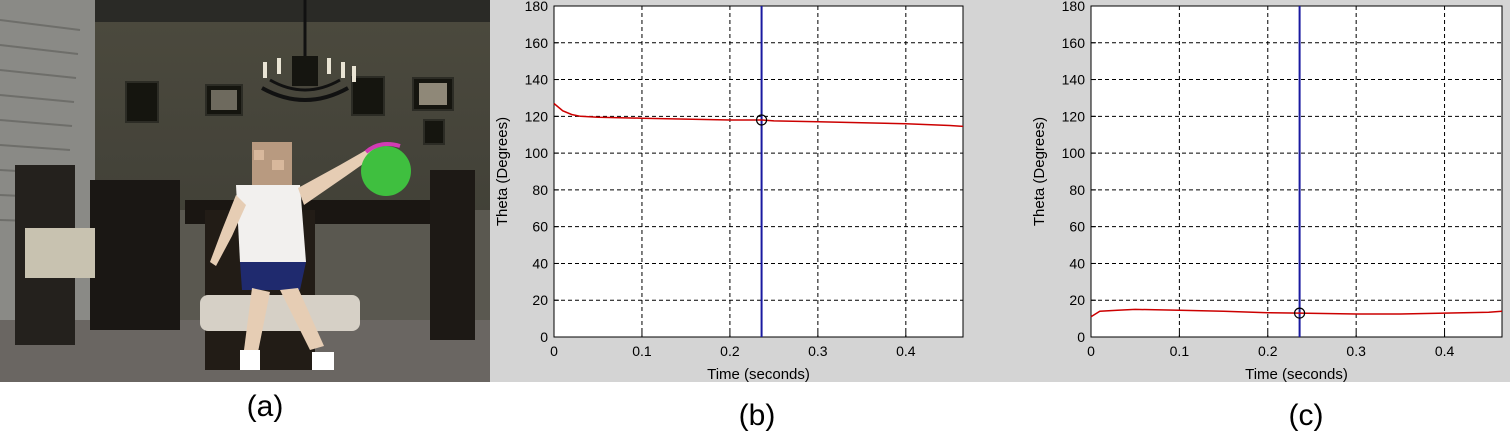 This screenshot has height=444, width=1510. What do you see at coordinates (386, 171) in the screenshot?
I see `green-target-icon` at bounding box center [386, 171].